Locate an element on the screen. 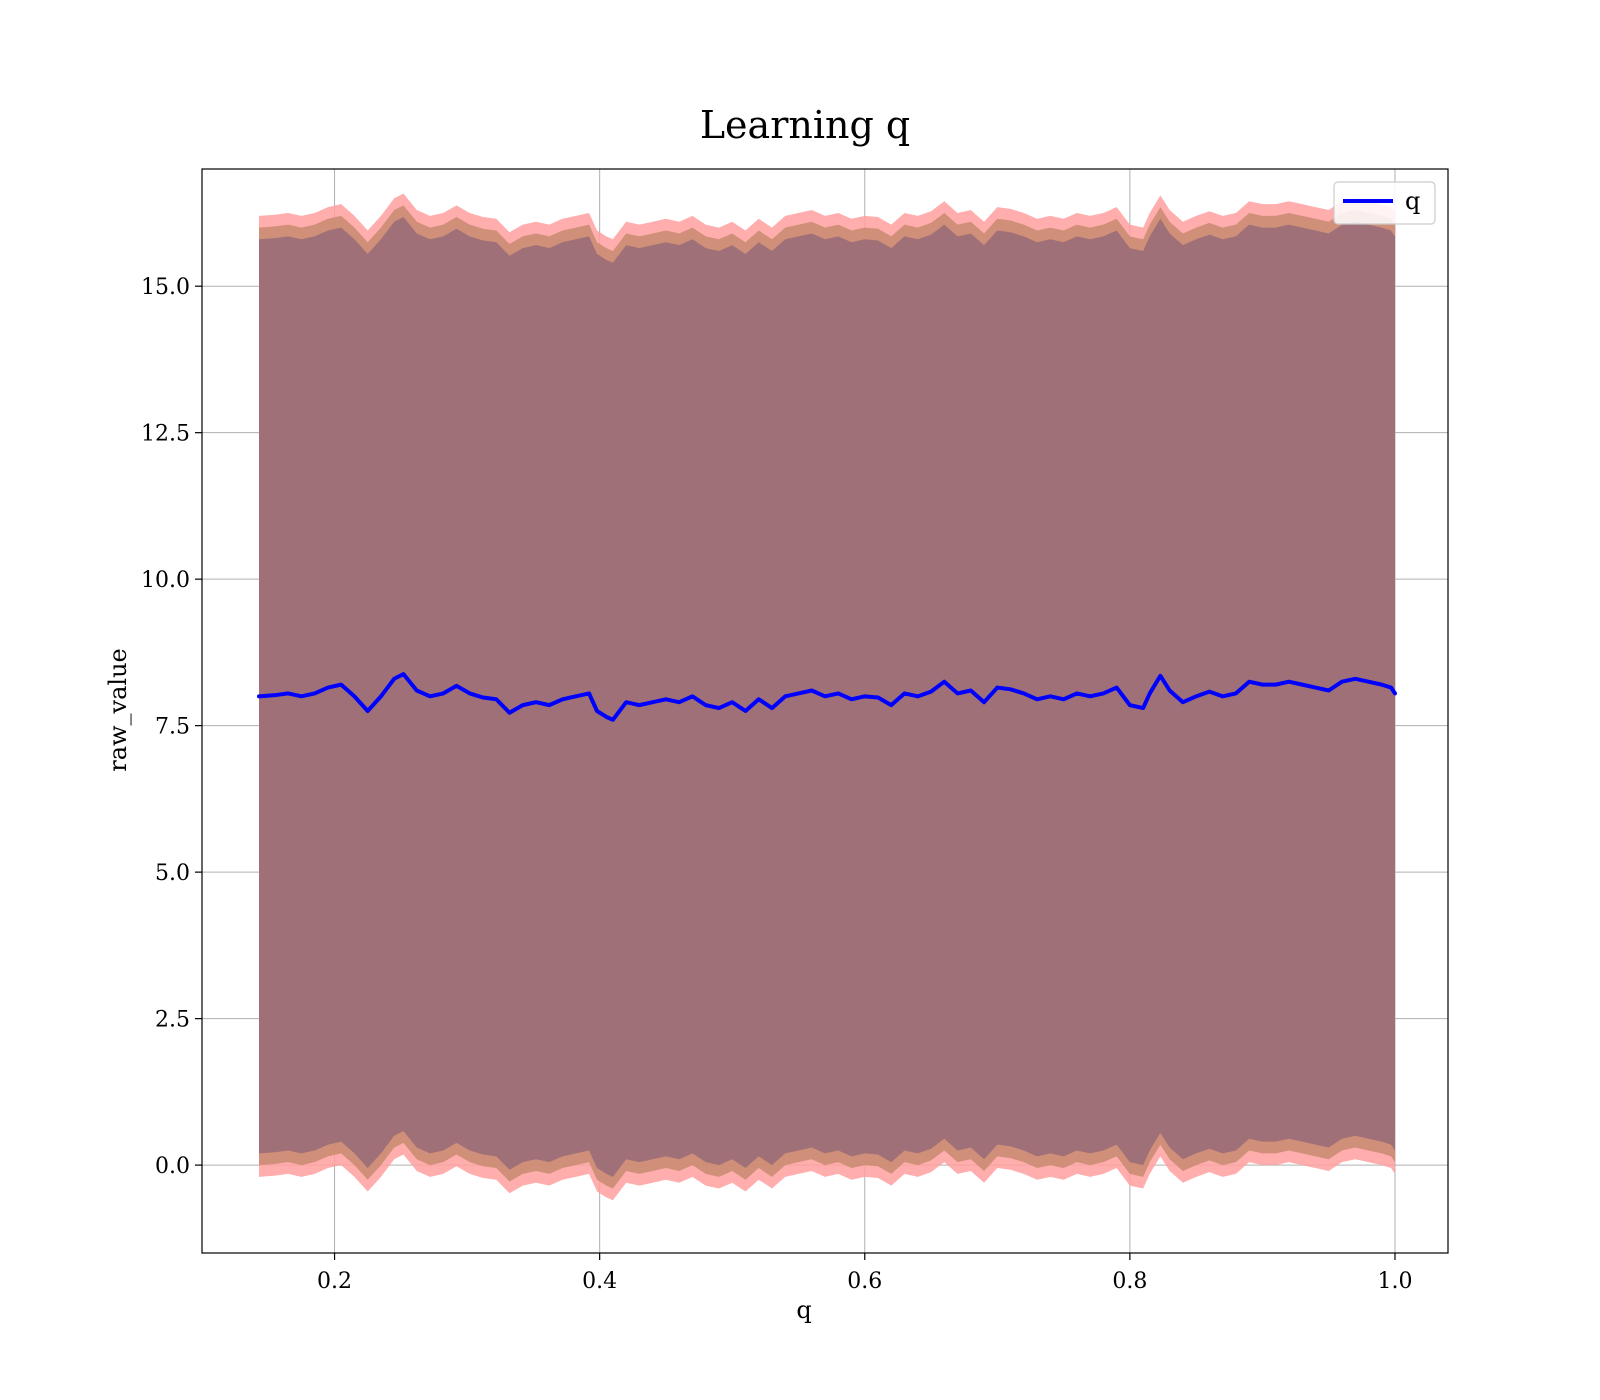 The width and height of the screenshot is (1600, 1400). x-tick-label: 0.4 is located at coordinates (599, 1281).